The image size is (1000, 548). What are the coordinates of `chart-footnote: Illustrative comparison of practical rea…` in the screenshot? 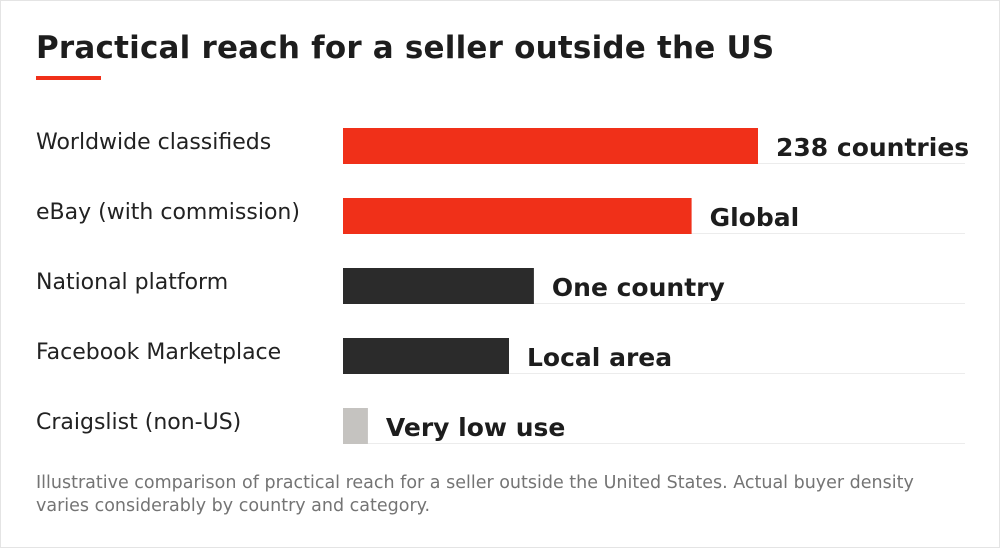 It's located at (475, 494).